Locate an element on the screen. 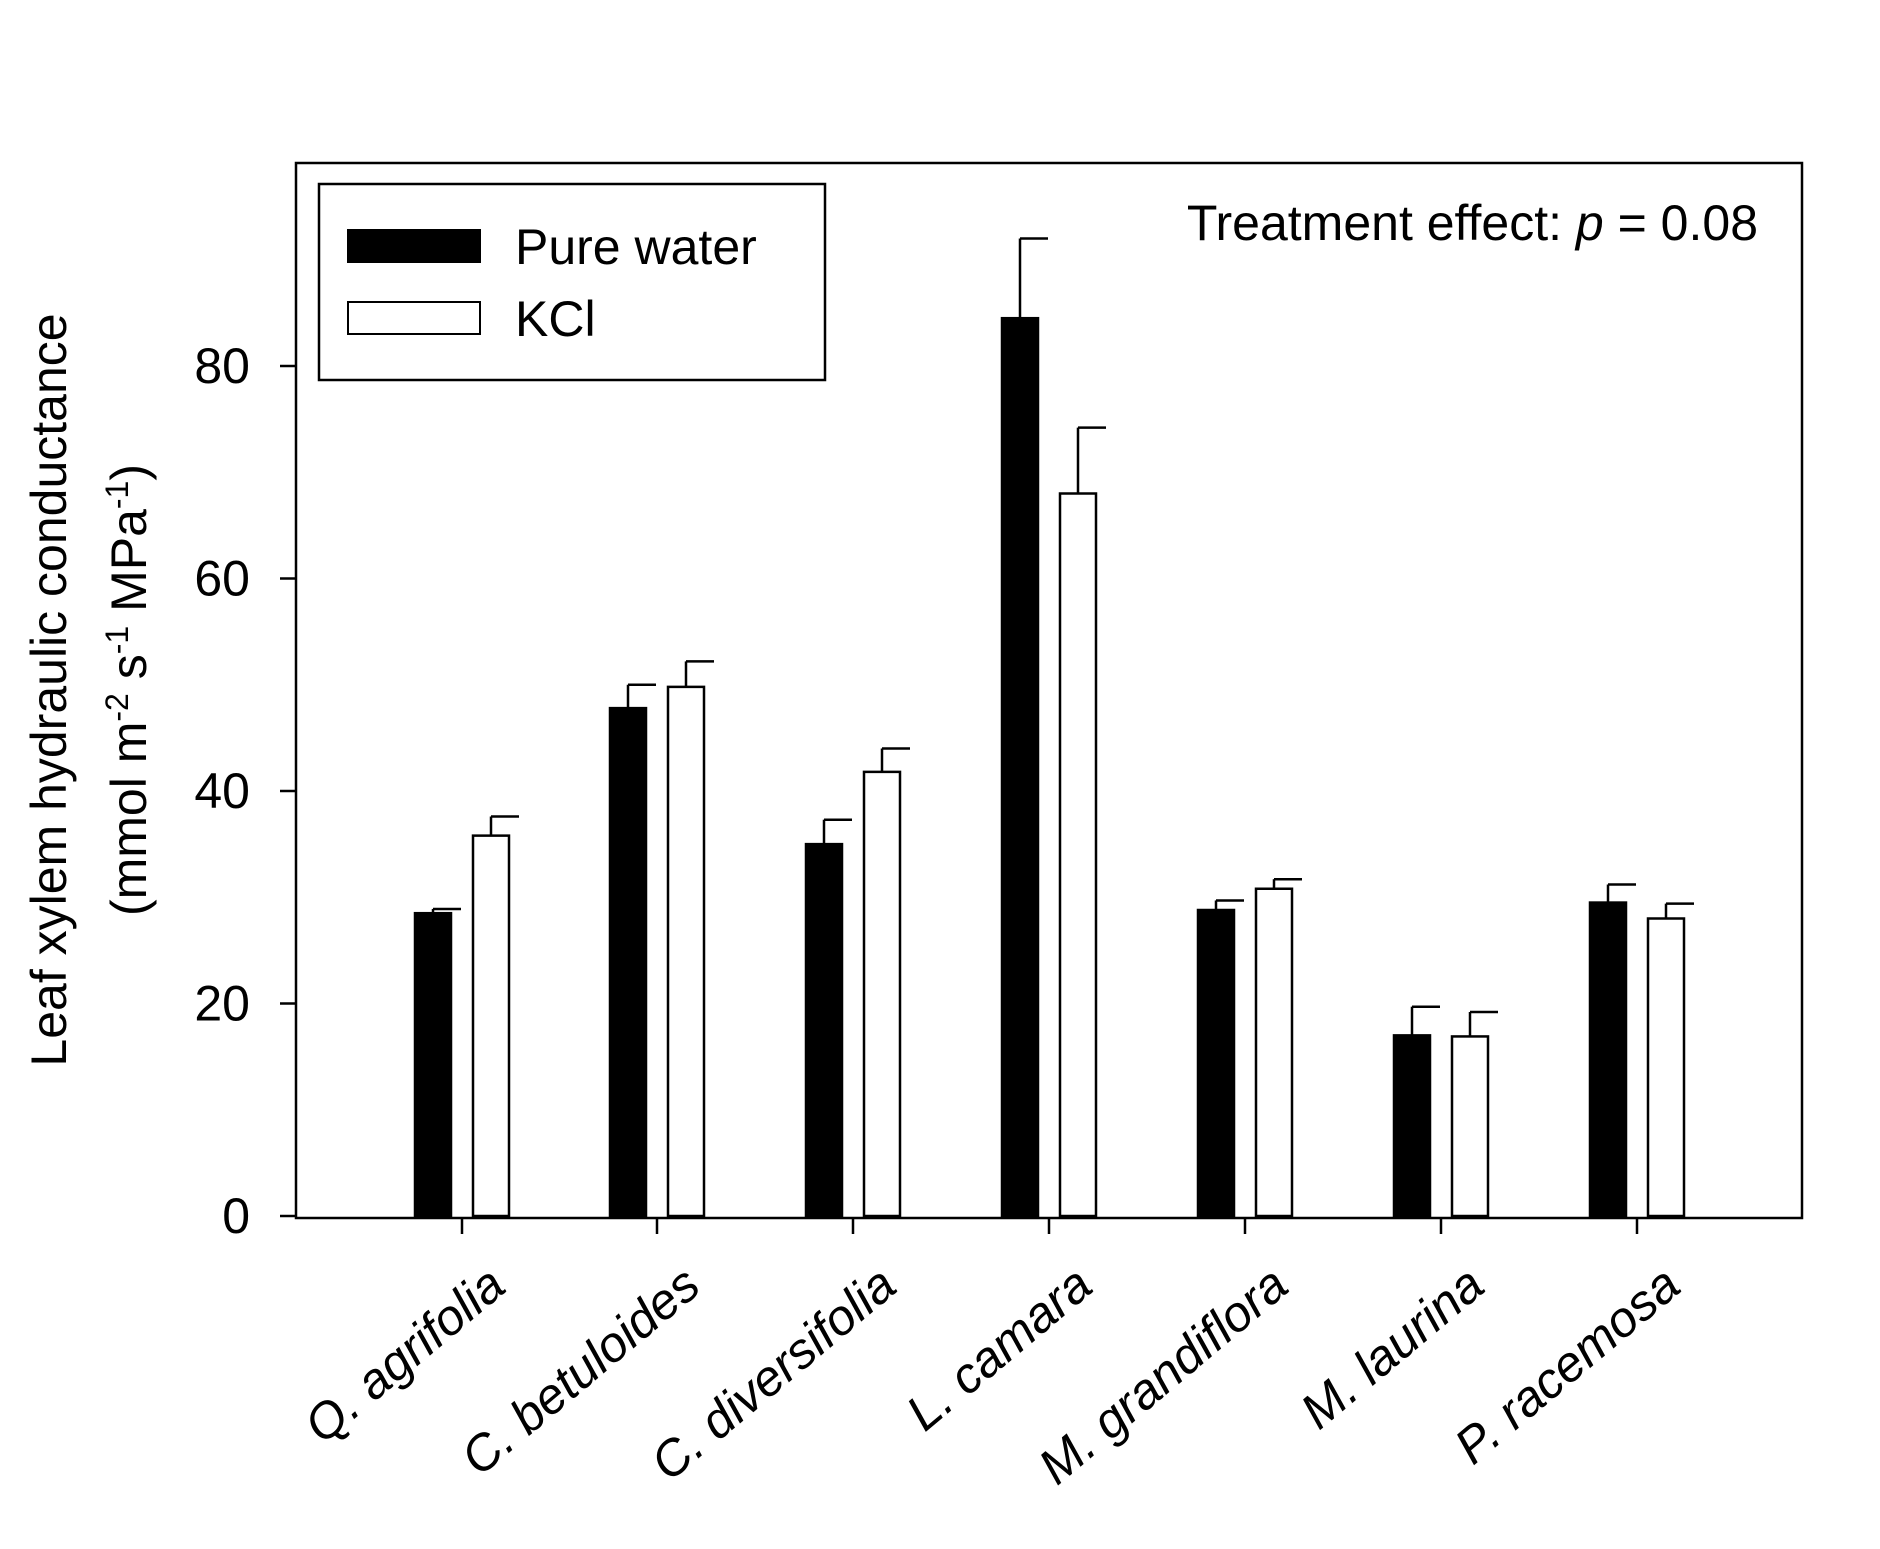 The height and width of the screenshot is (1549, 1880). category-label-3: L. camara is located at coordinates (999, 1349).